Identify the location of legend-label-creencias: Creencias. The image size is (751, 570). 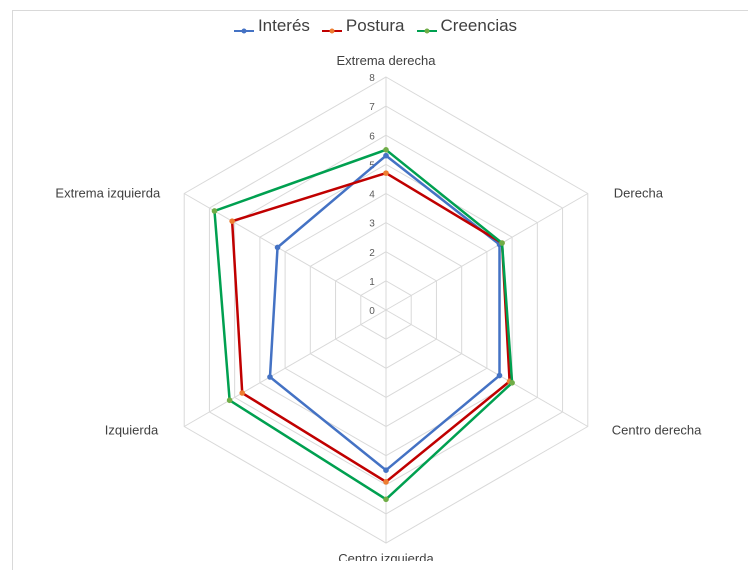
(479, 25).